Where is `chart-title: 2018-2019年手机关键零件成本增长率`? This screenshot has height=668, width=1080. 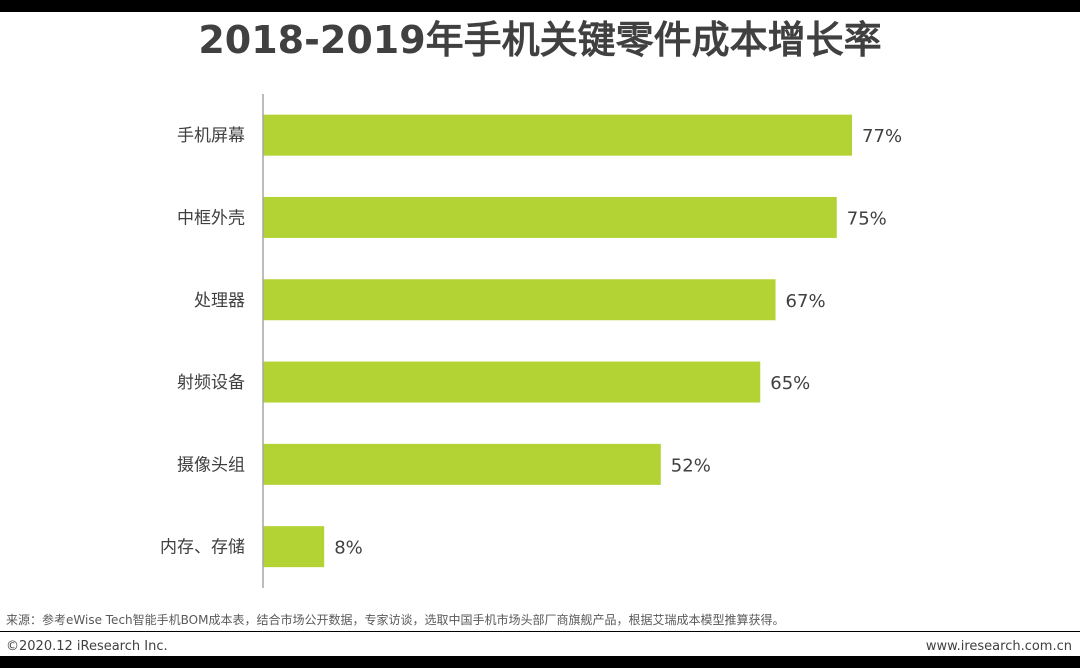
chart-title: 2018-2019年手机关键零件成本增长率 is located at coordinates (540, 40).